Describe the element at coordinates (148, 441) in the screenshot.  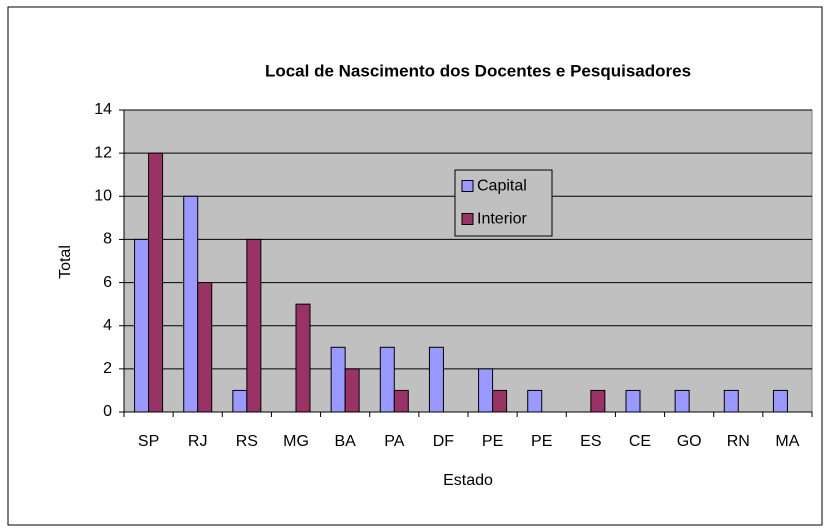
I see `x-tick-label: SP` at that location.